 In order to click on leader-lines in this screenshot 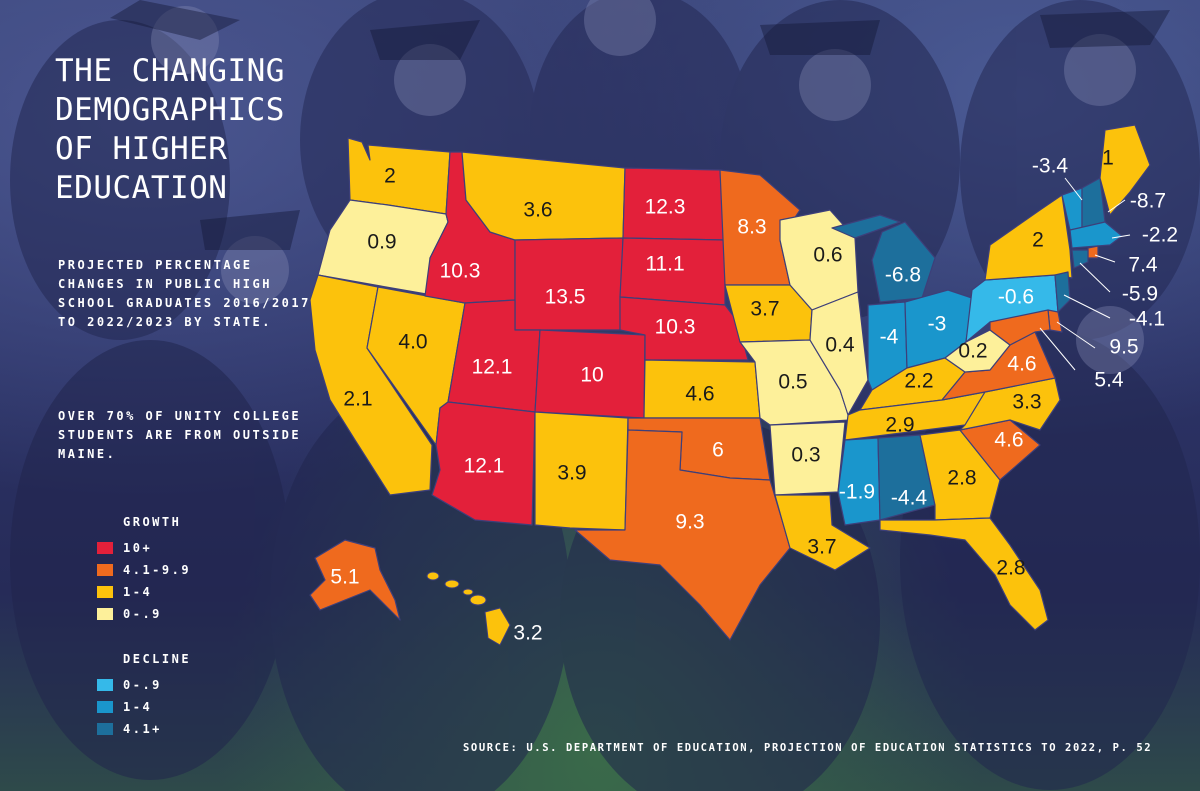, I will do `click(1085, 274)`.